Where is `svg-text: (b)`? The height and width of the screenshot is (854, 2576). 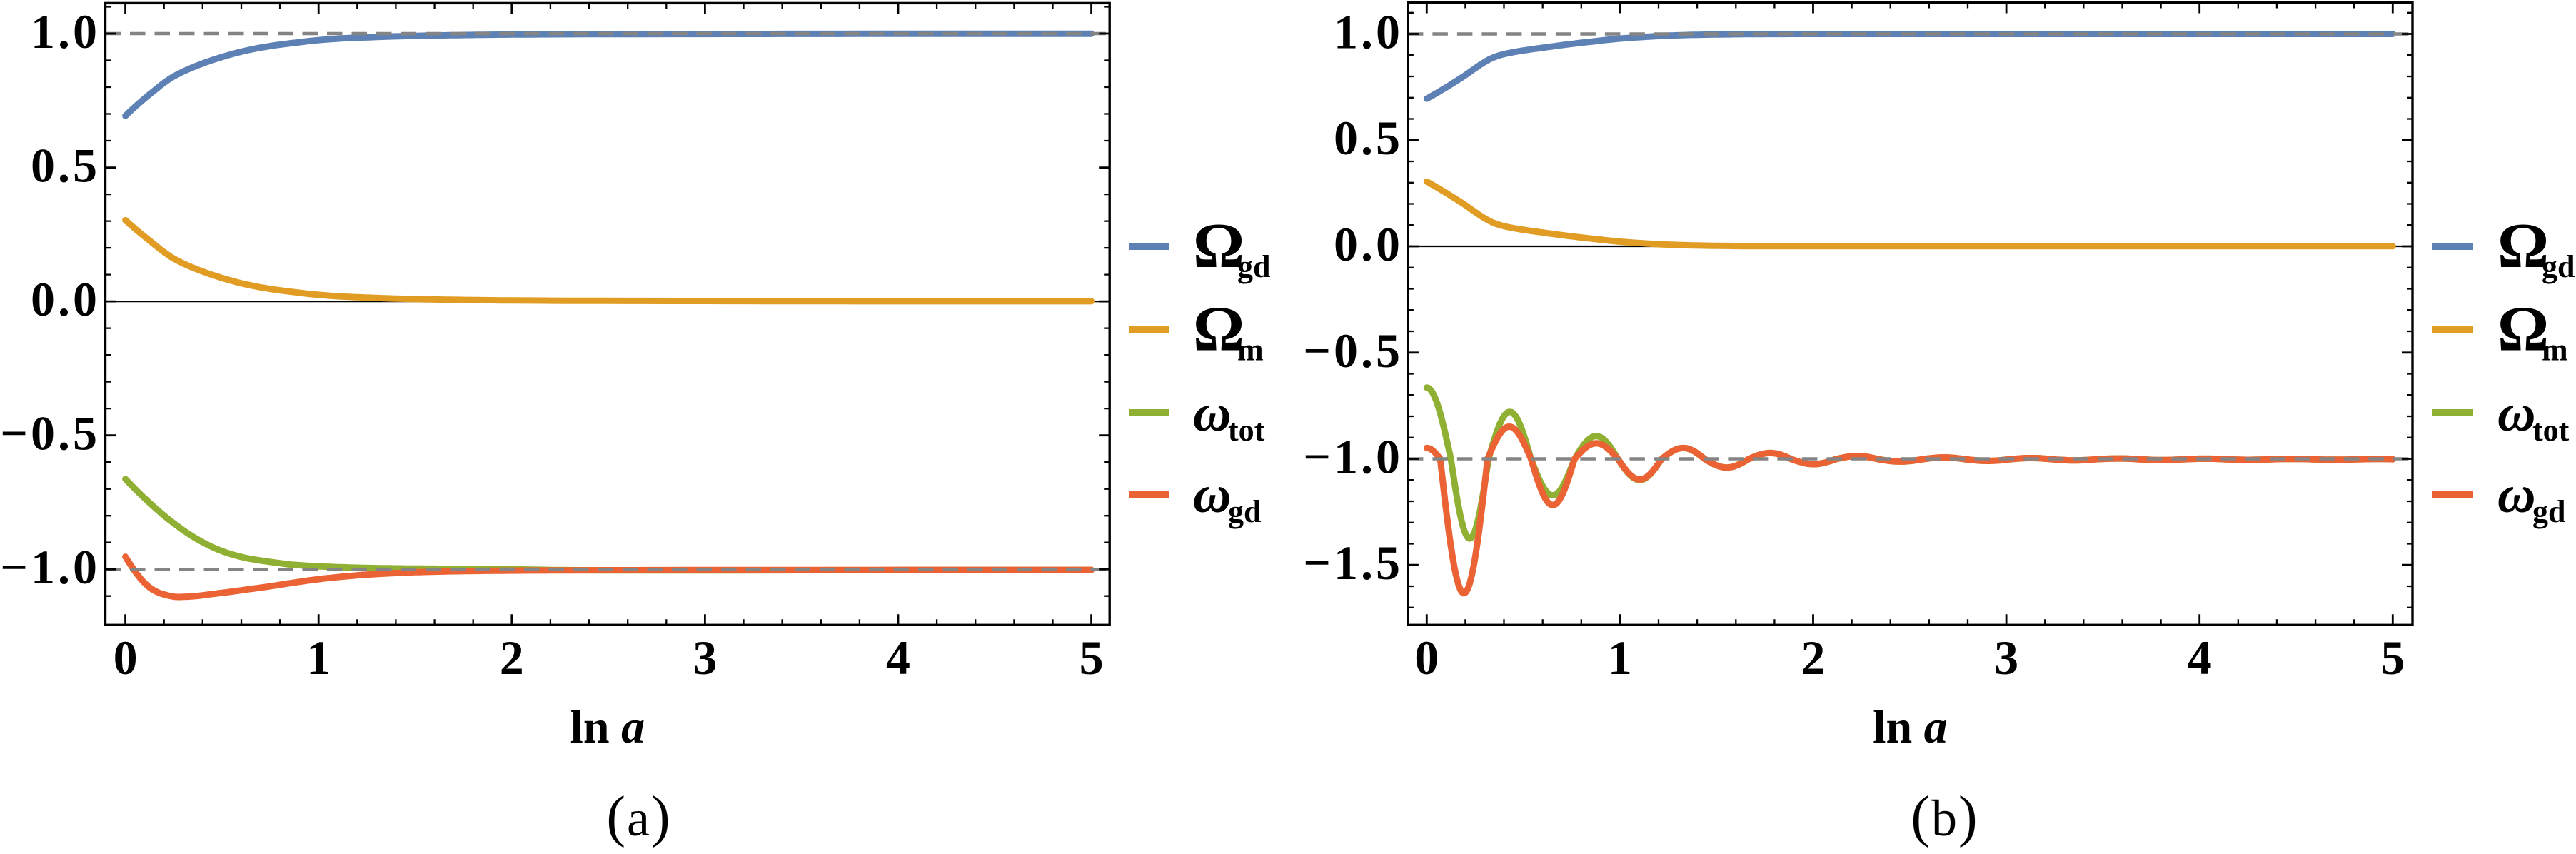
svg-text: (b) is located at coordinates (1944, 816).